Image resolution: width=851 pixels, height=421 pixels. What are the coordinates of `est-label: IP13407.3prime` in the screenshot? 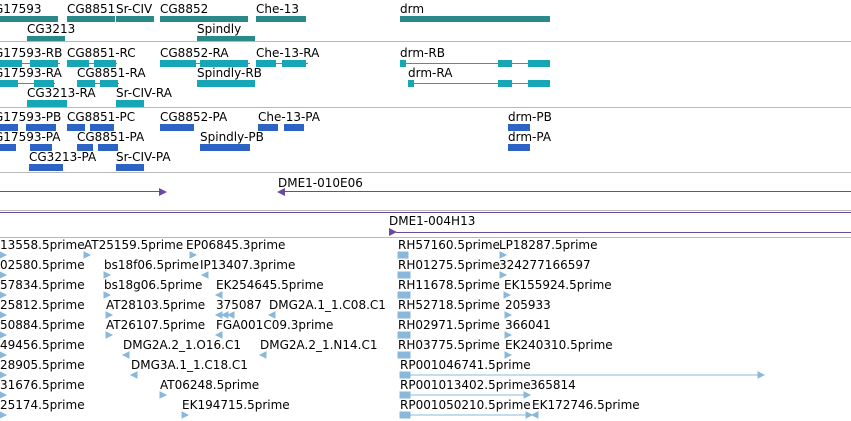 It's located at (248, 265).